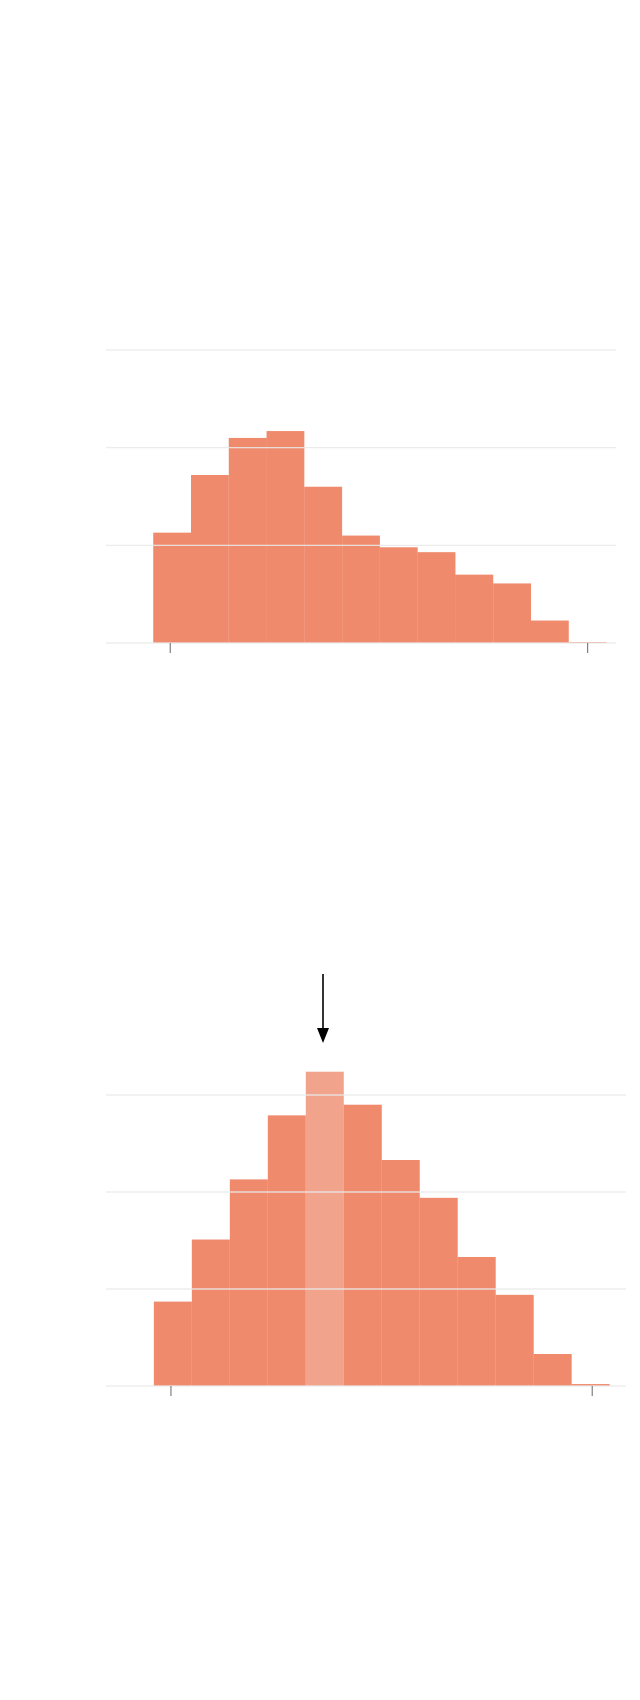 The width and height of the screenshot is (640, 1700). What do you see at coordinates (323, 1035) in the screenshot?
I see `arrow-head` at bounding box center [323, 1035].